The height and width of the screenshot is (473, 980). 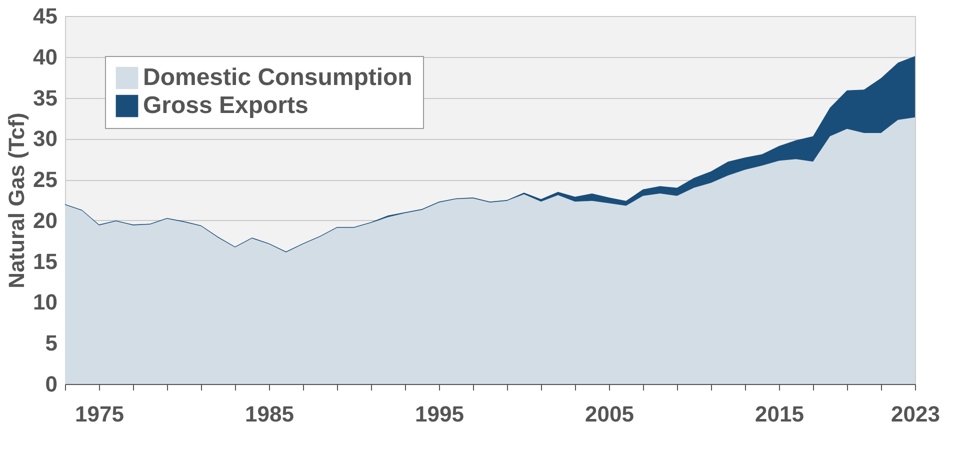 I want to click on y-tick-label: 40, so click(x=45, y=57).